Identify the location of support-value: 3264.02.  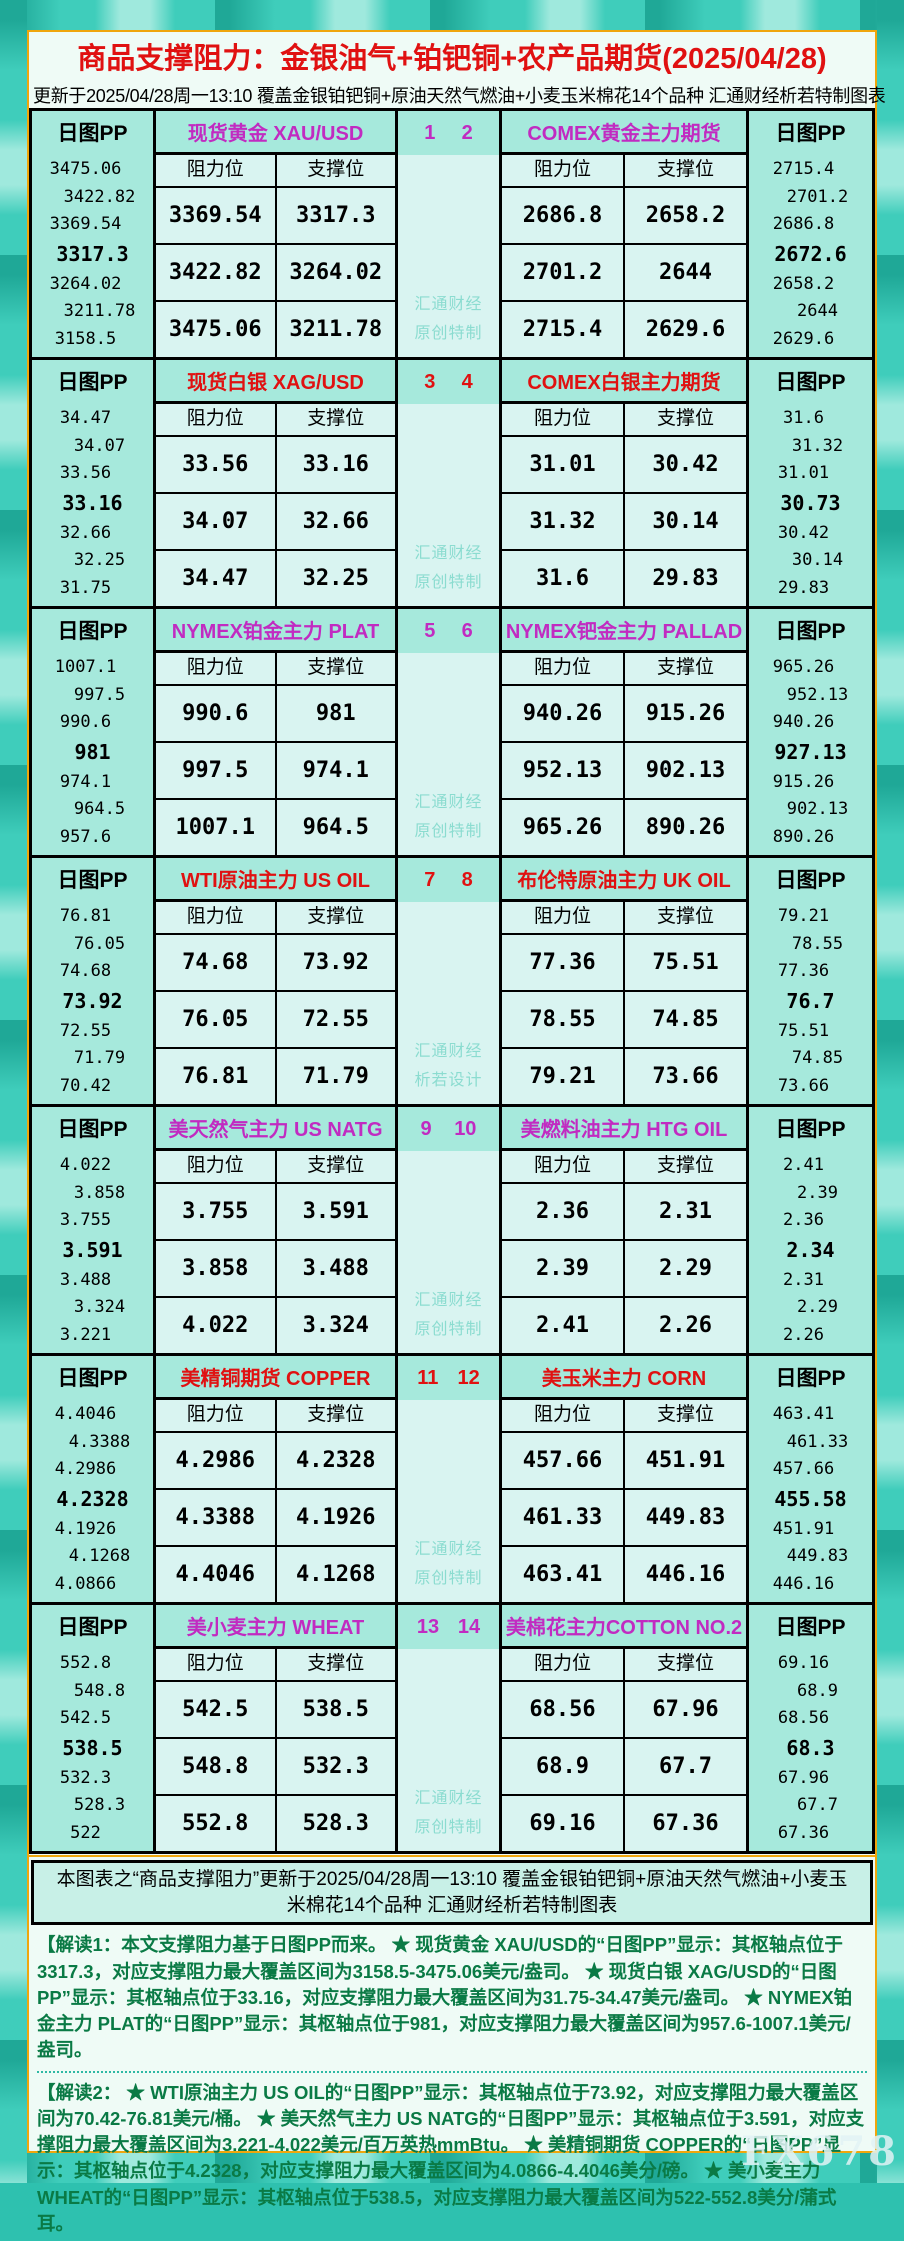
(336, 272).